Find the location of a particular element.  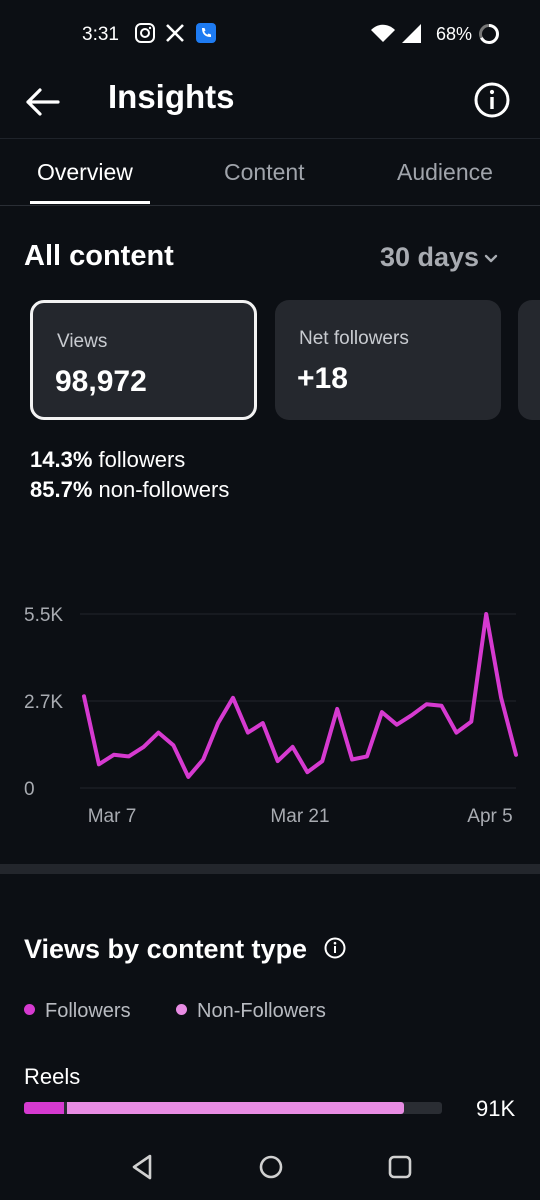

views-by-type-title: Views by content type is located at coordinates (185, 949).